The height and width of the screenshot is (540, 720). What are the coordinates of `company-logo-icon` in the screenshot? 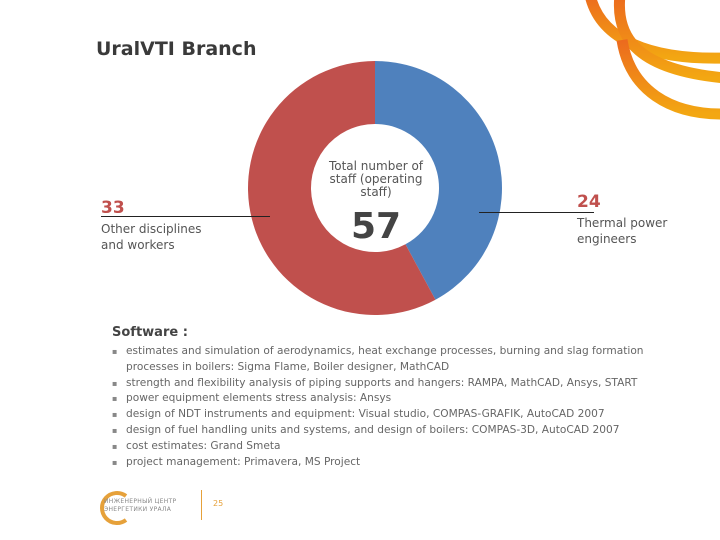 It's located at (114, 508).